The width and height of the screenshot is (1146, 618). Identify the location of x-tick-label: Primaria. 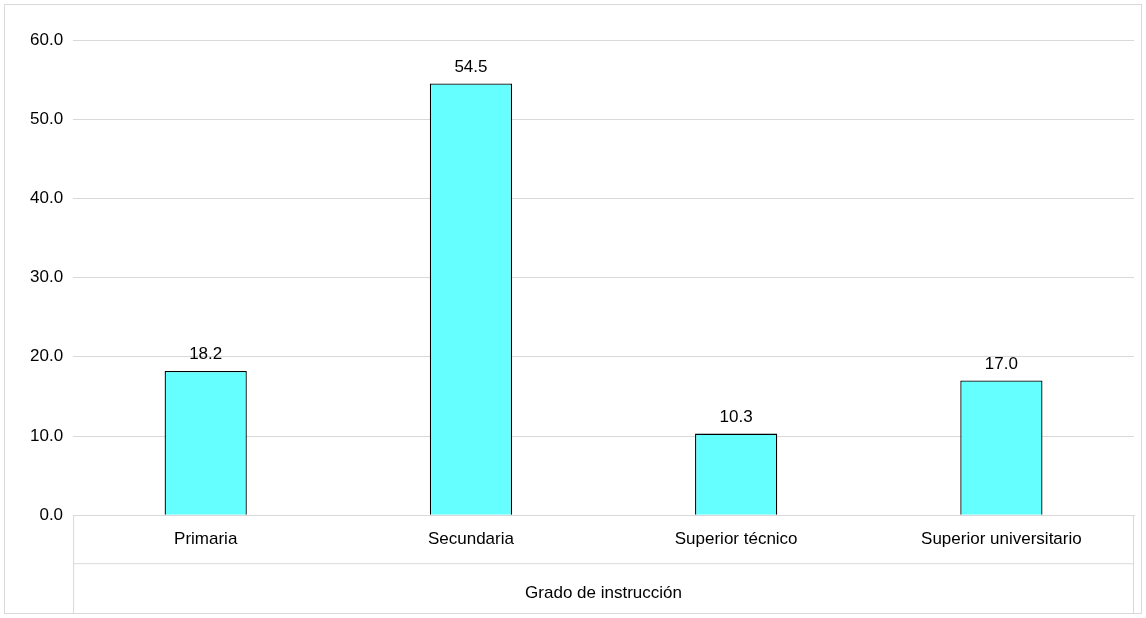
(206, 539).